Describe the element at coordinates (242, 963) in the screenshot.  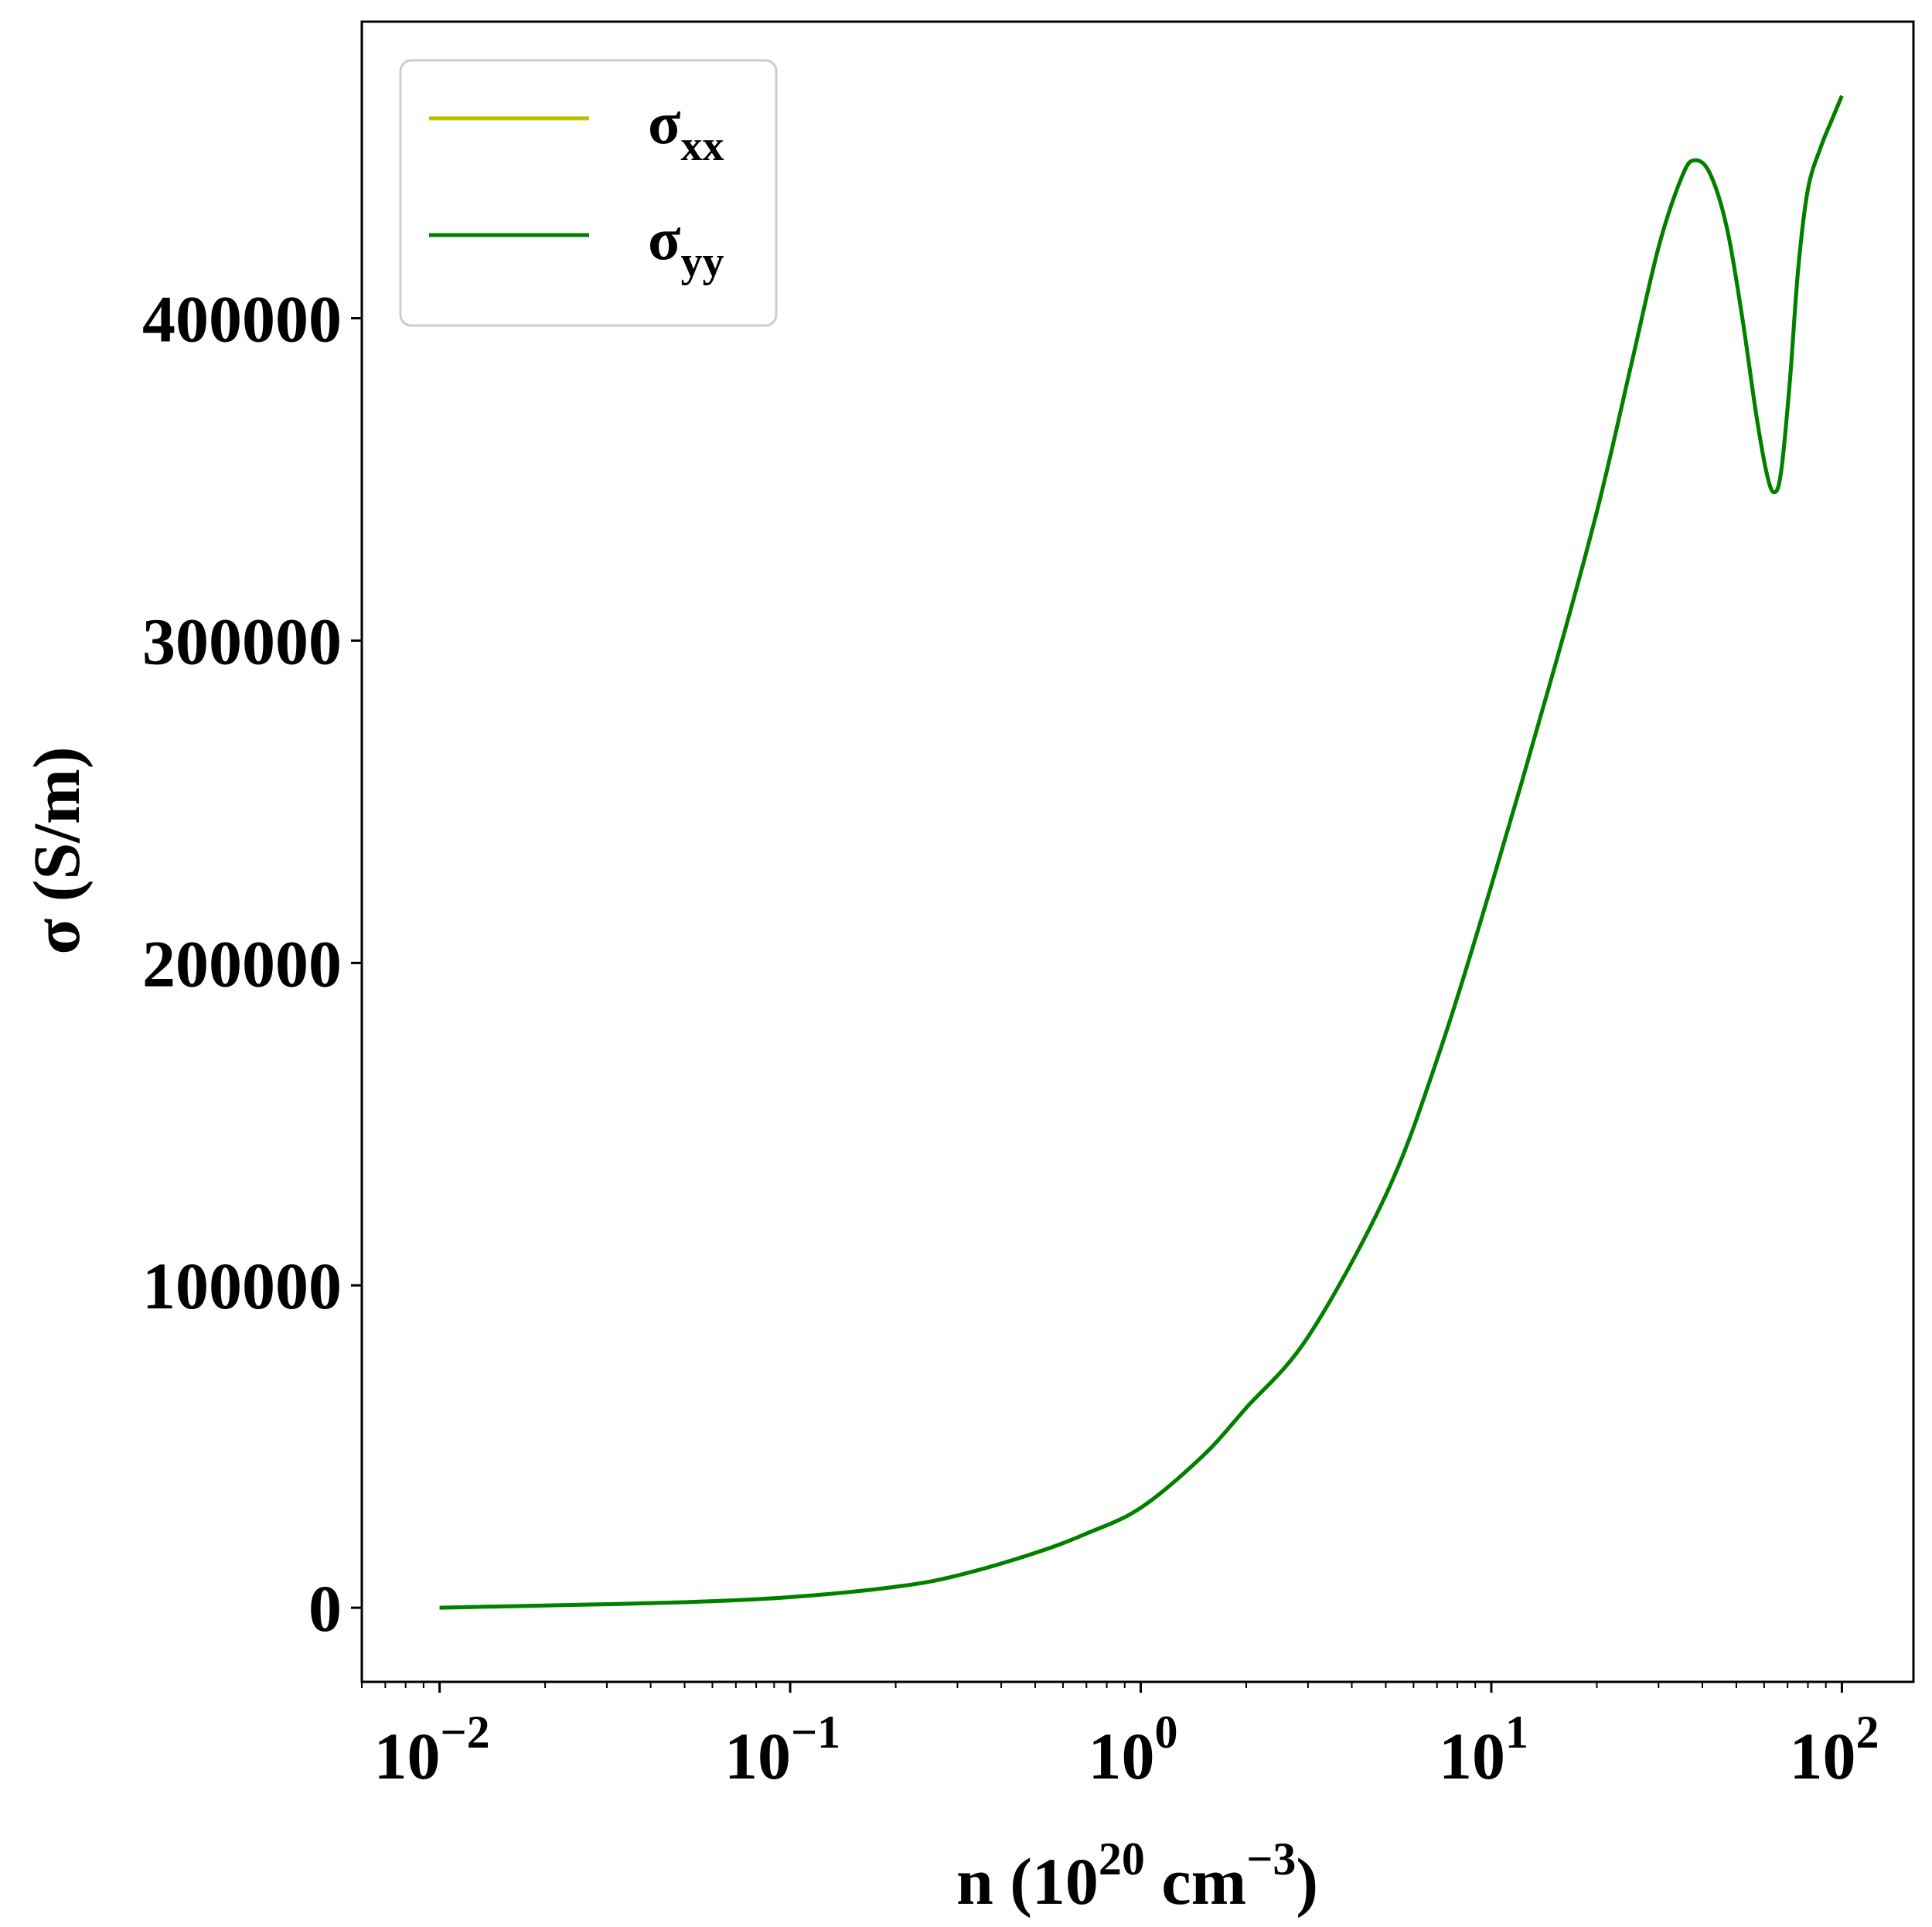
I see `y-tick-label: 200000` at that location.